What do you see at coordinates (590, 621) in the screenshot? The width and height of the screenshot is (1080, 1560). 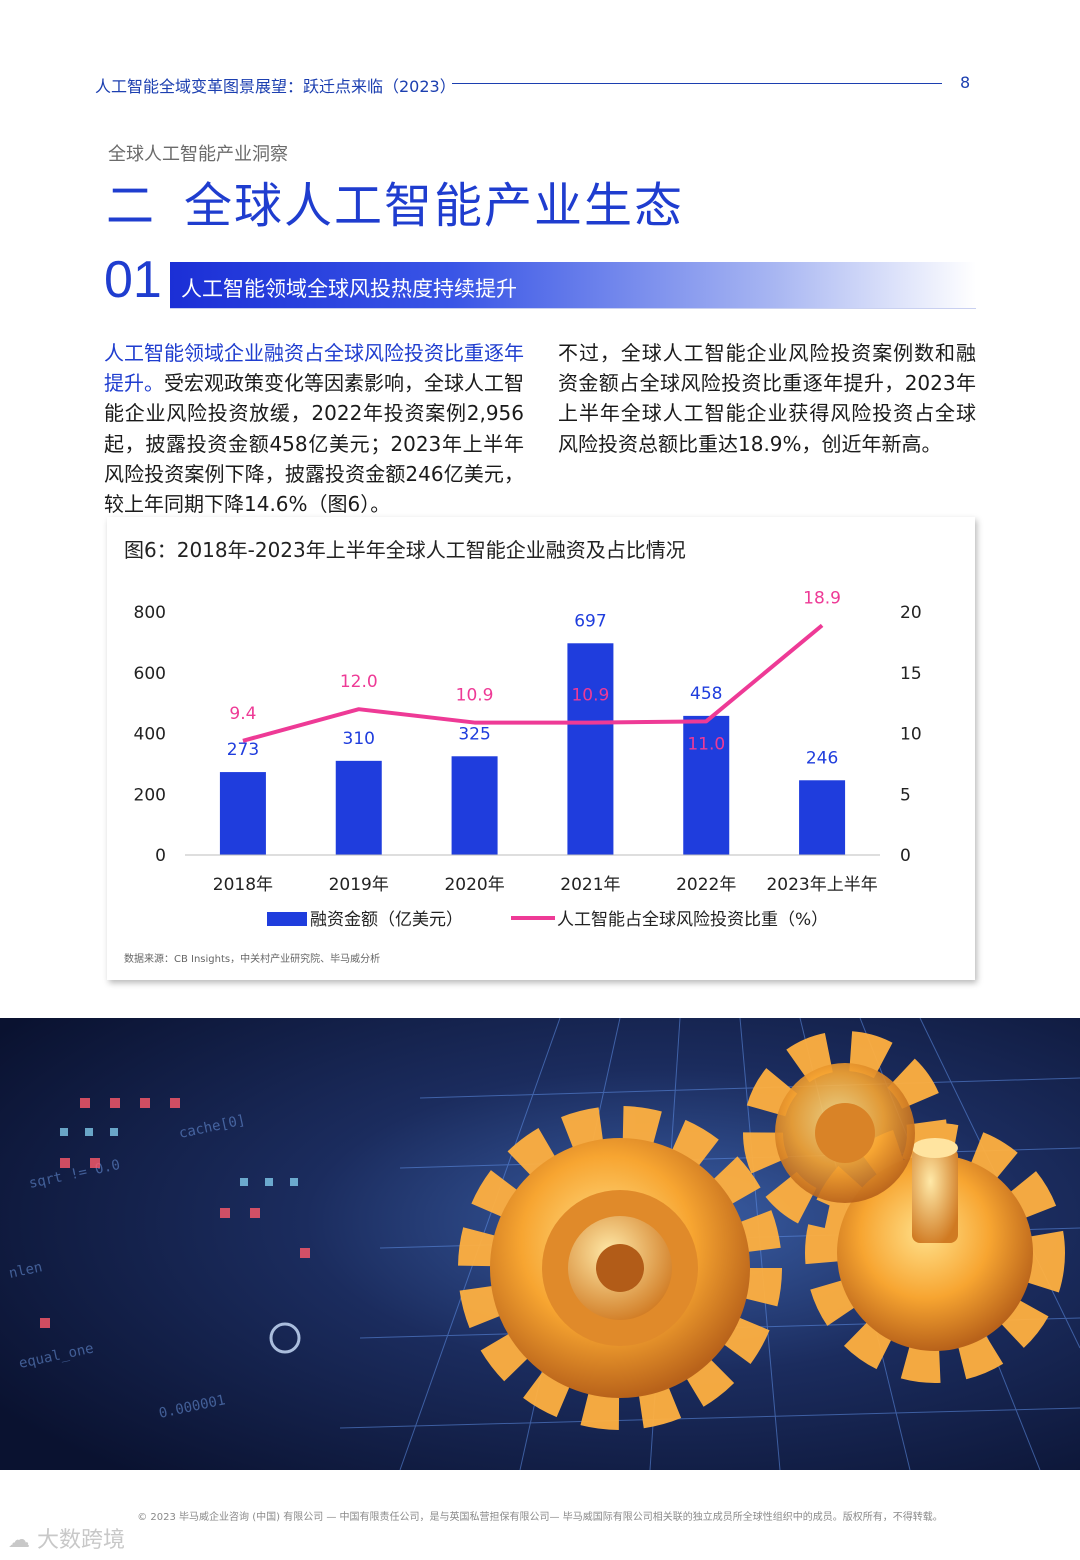 I see `bar-value-label: 697` at bounding box center [590, 621].